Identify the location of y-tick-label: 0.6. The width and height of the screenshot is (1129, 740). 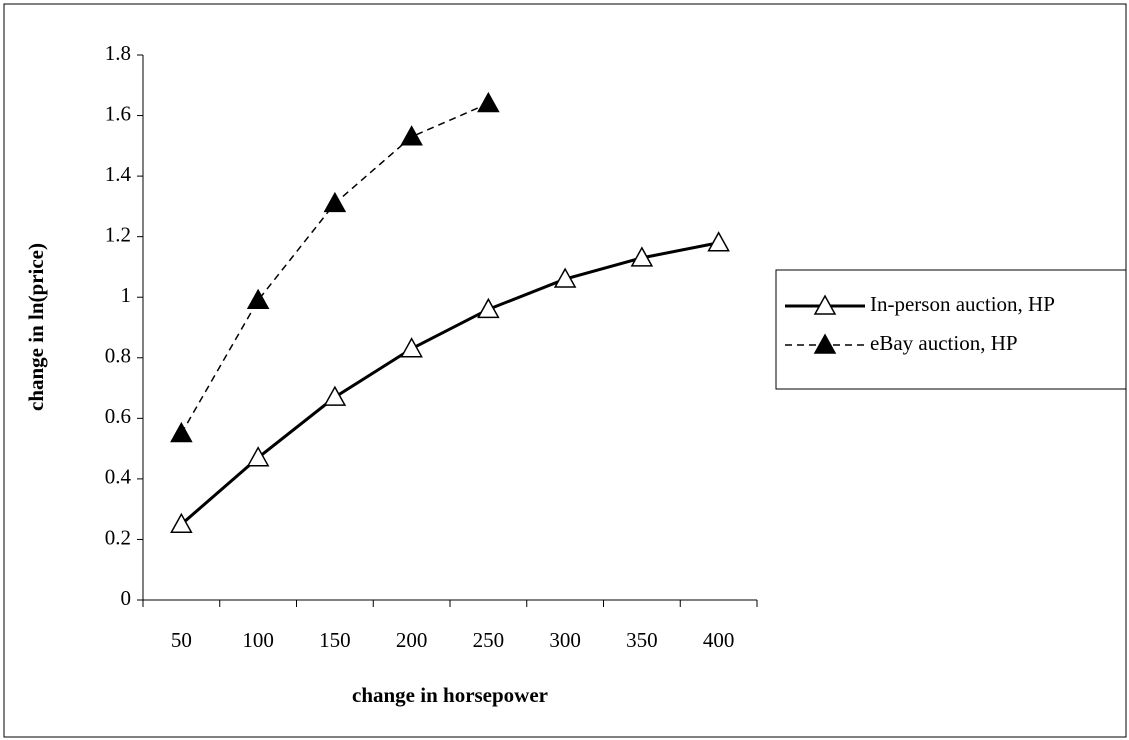
(118, 416).